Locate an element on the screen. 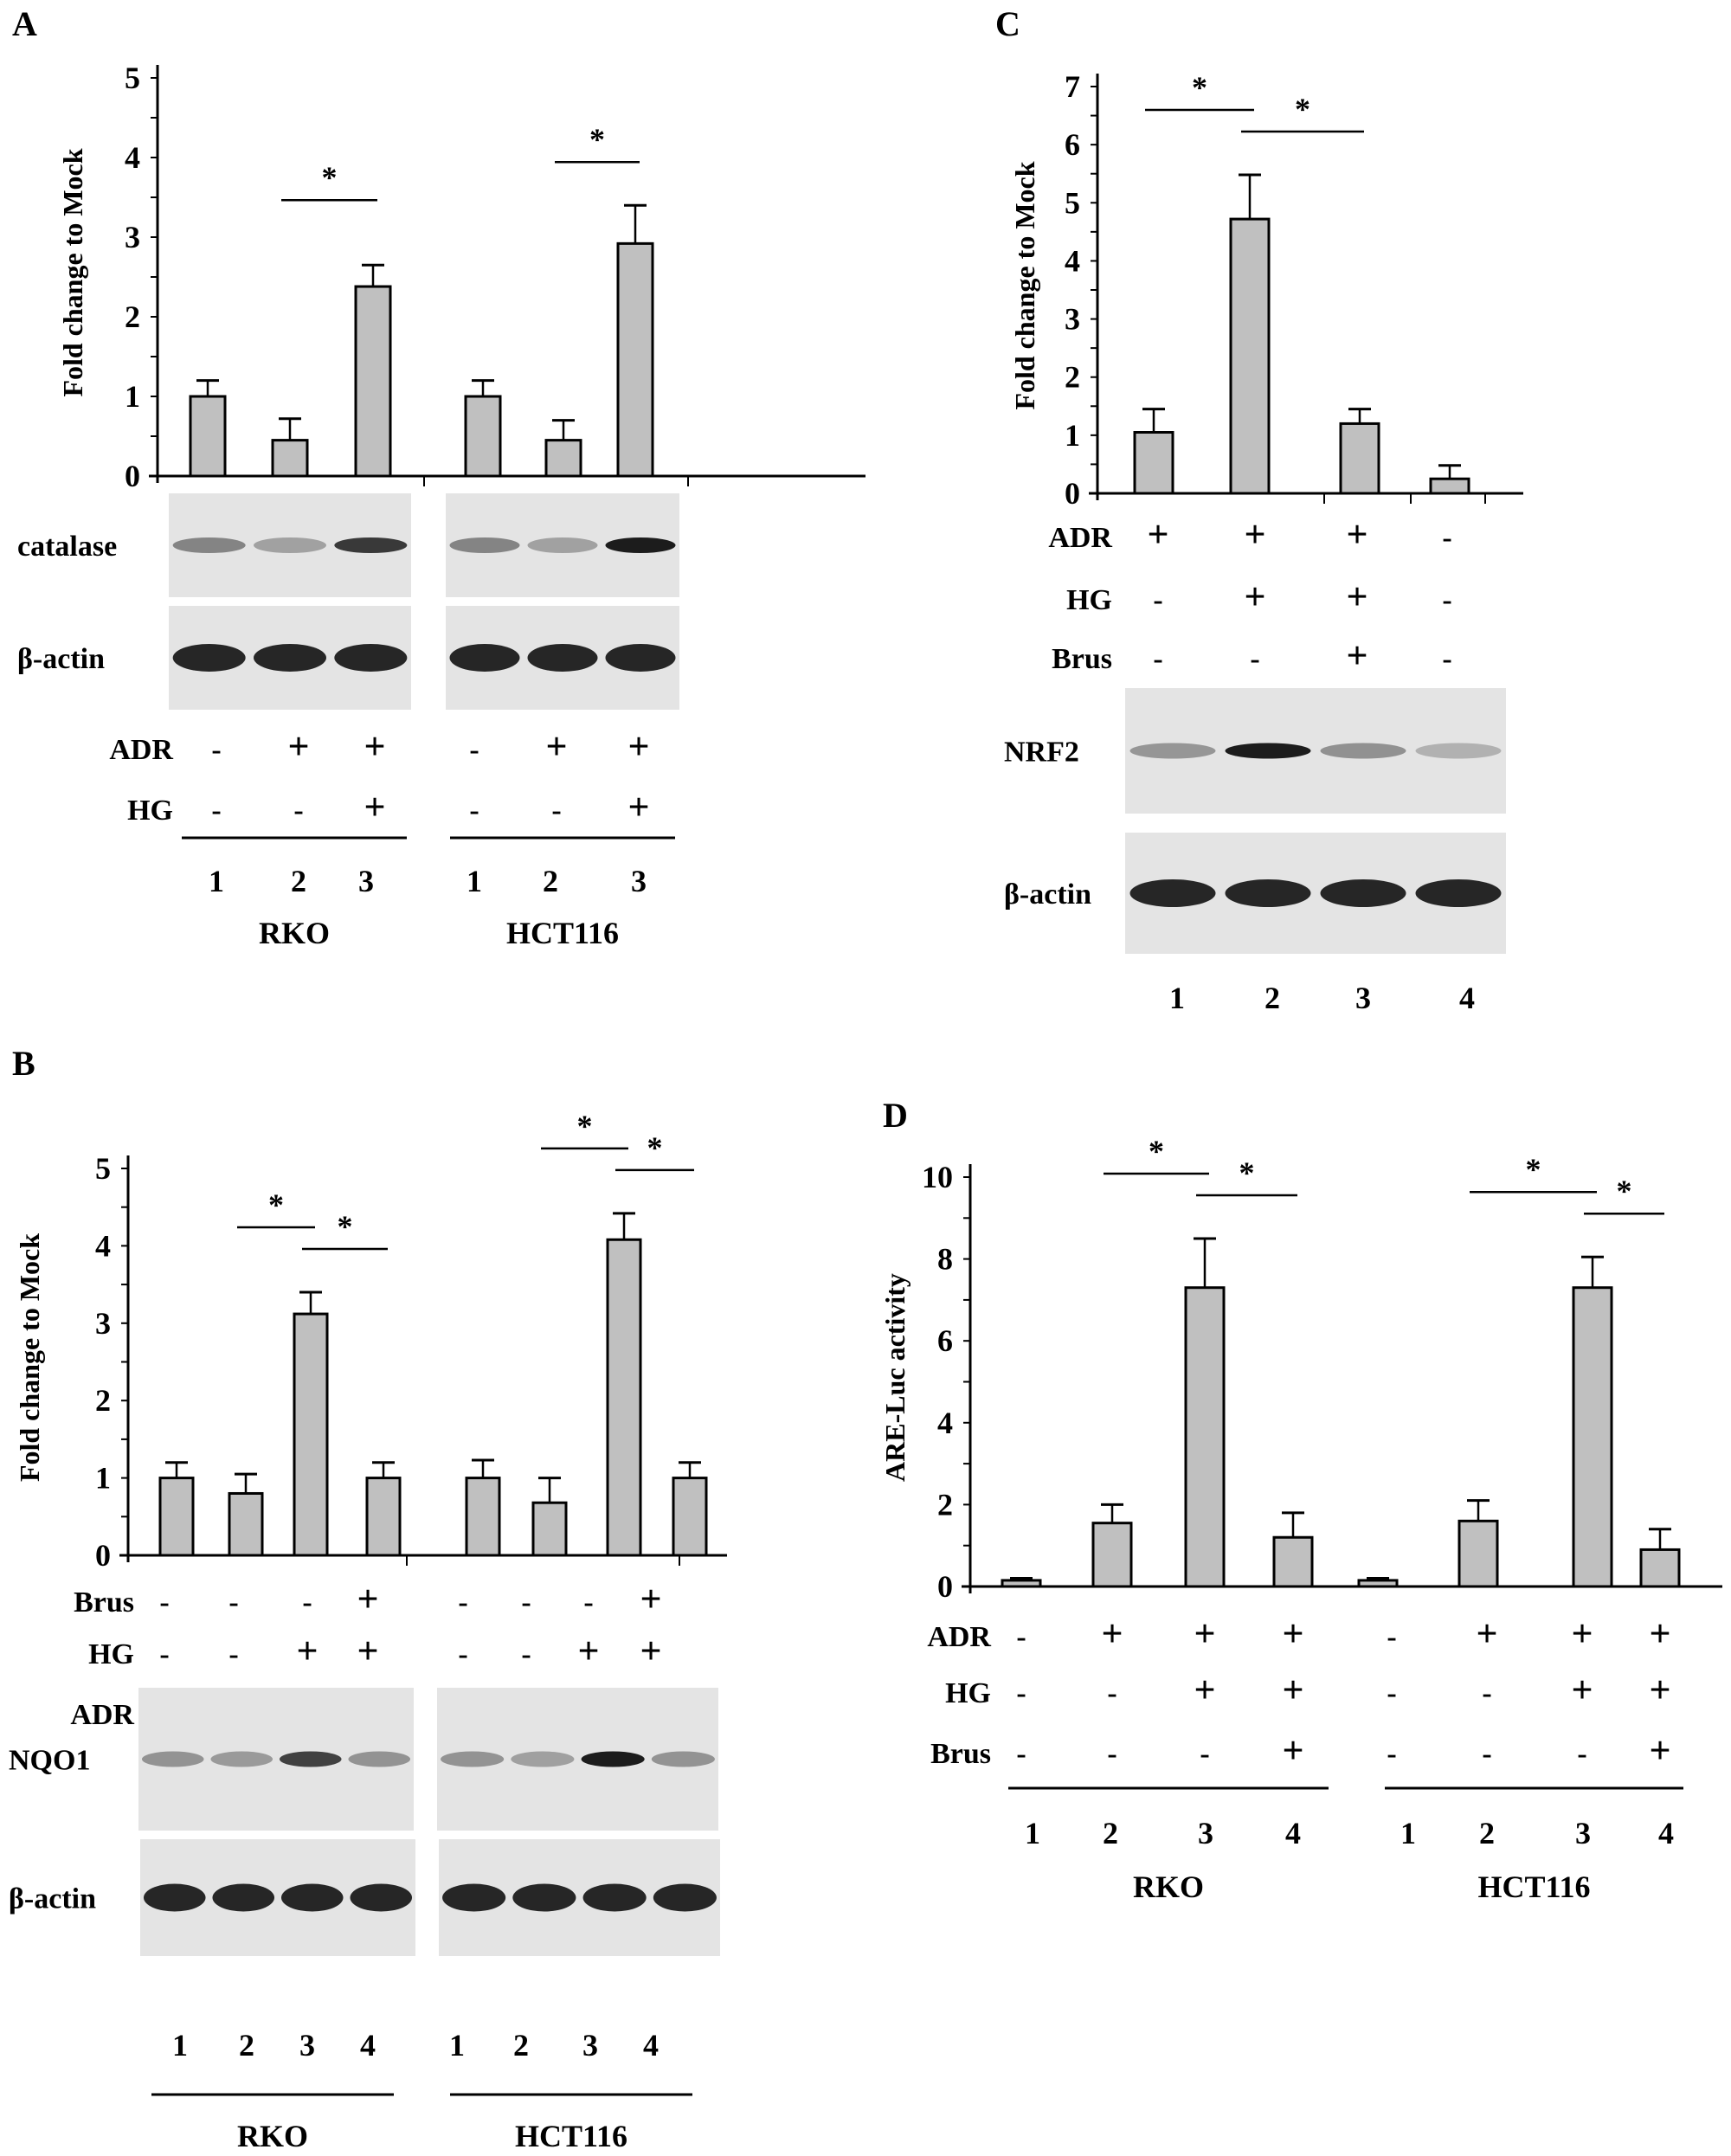 The height and width of the screenshot is (2156, 1731). y-tick-label: 4 is located at coordinates (945, 1423).